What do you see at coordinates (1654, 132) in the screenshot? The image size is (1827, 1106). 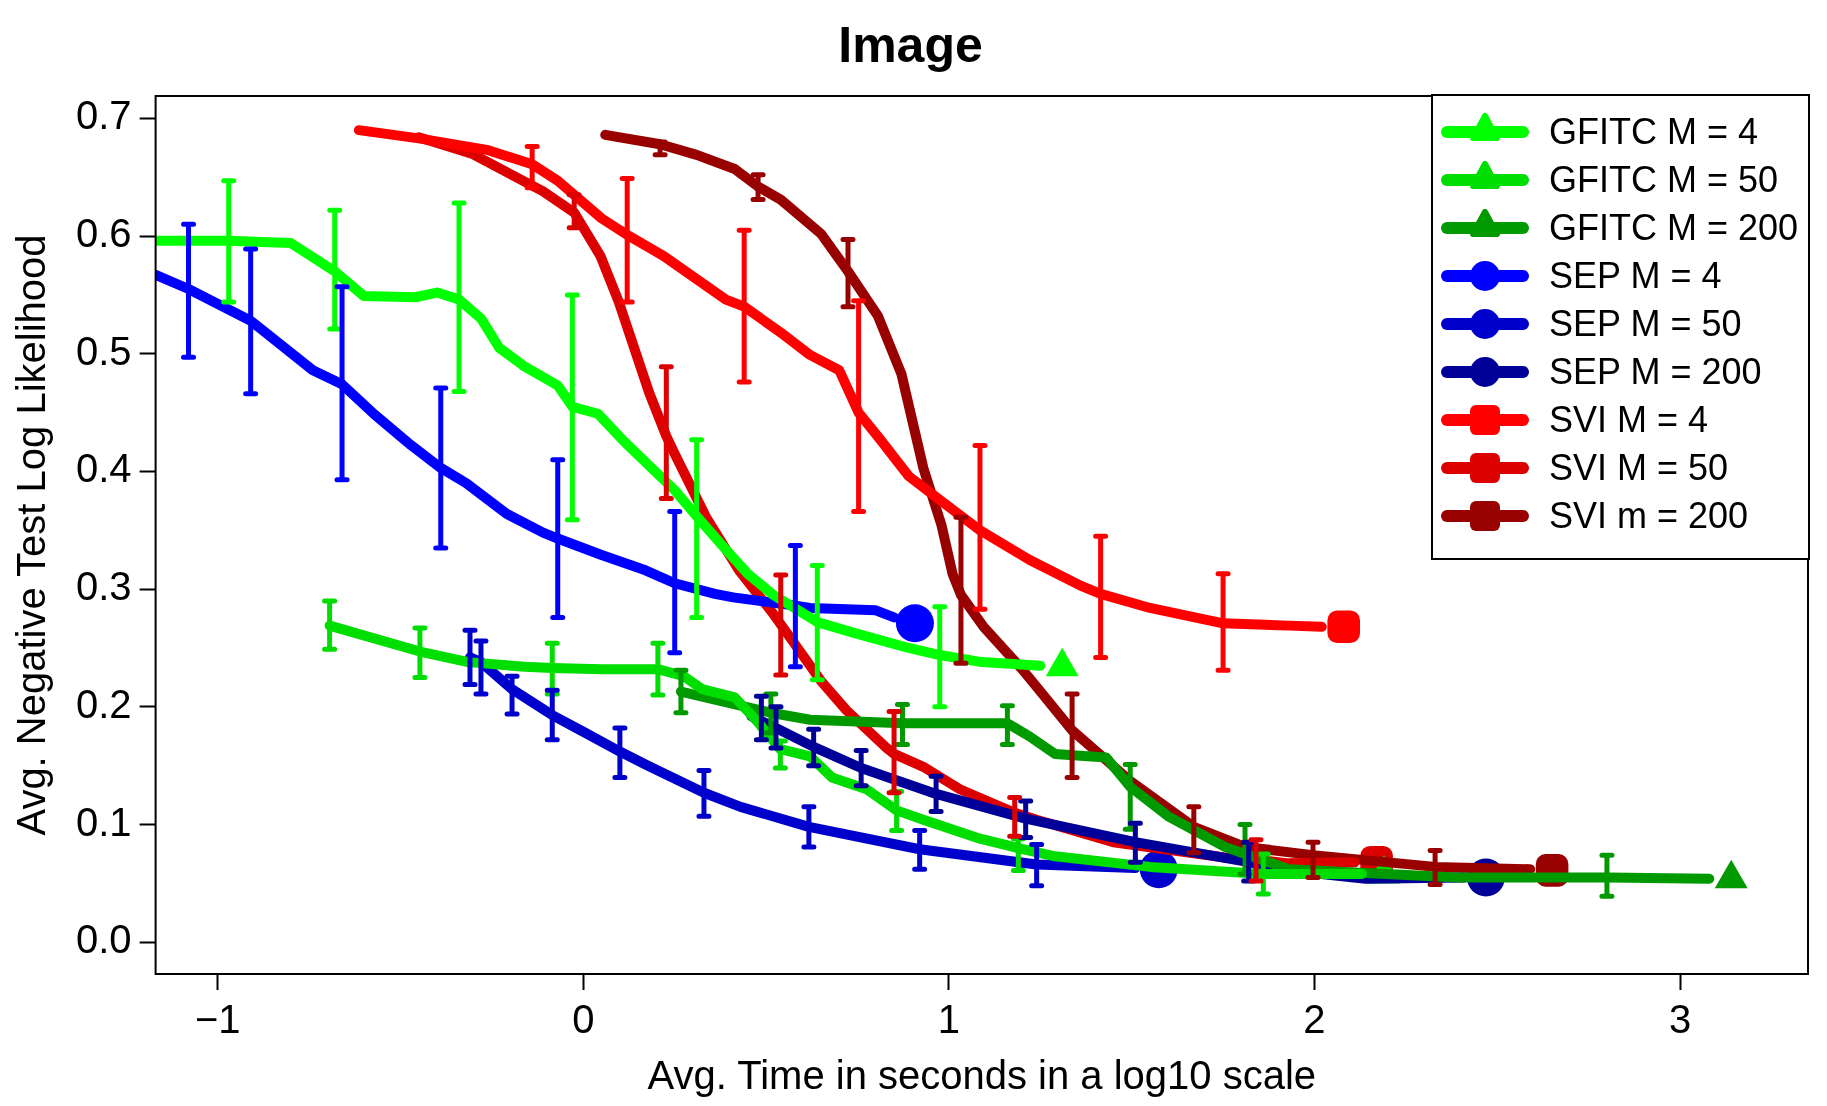 I see `legend-label: GFITC M = 4` at bounding box center [1654, 132].